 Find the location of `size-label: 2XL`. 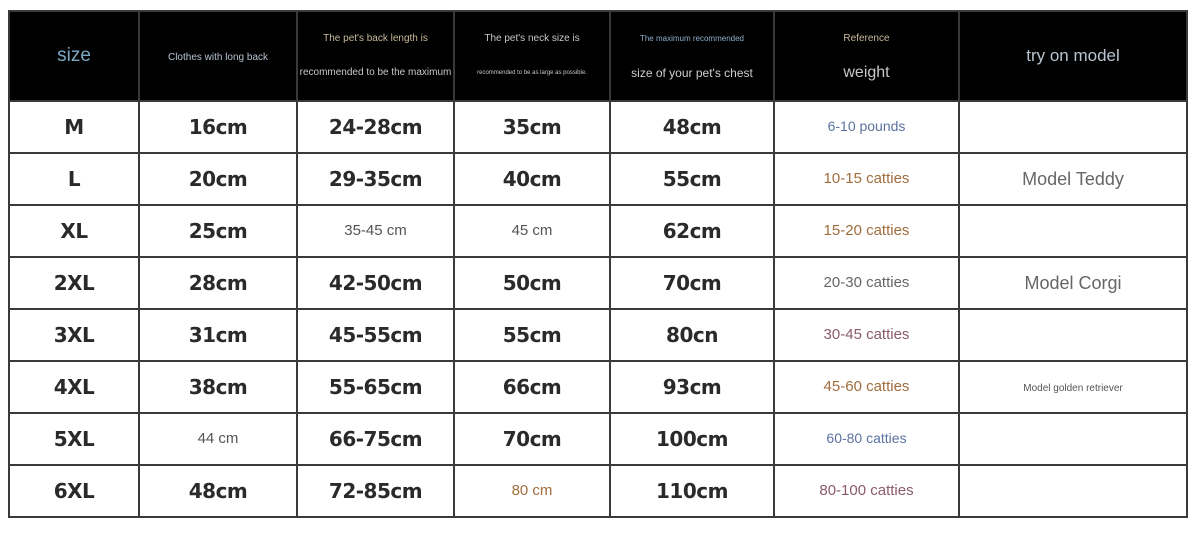

size-label: 2XL is located at coordinates (74, 283).